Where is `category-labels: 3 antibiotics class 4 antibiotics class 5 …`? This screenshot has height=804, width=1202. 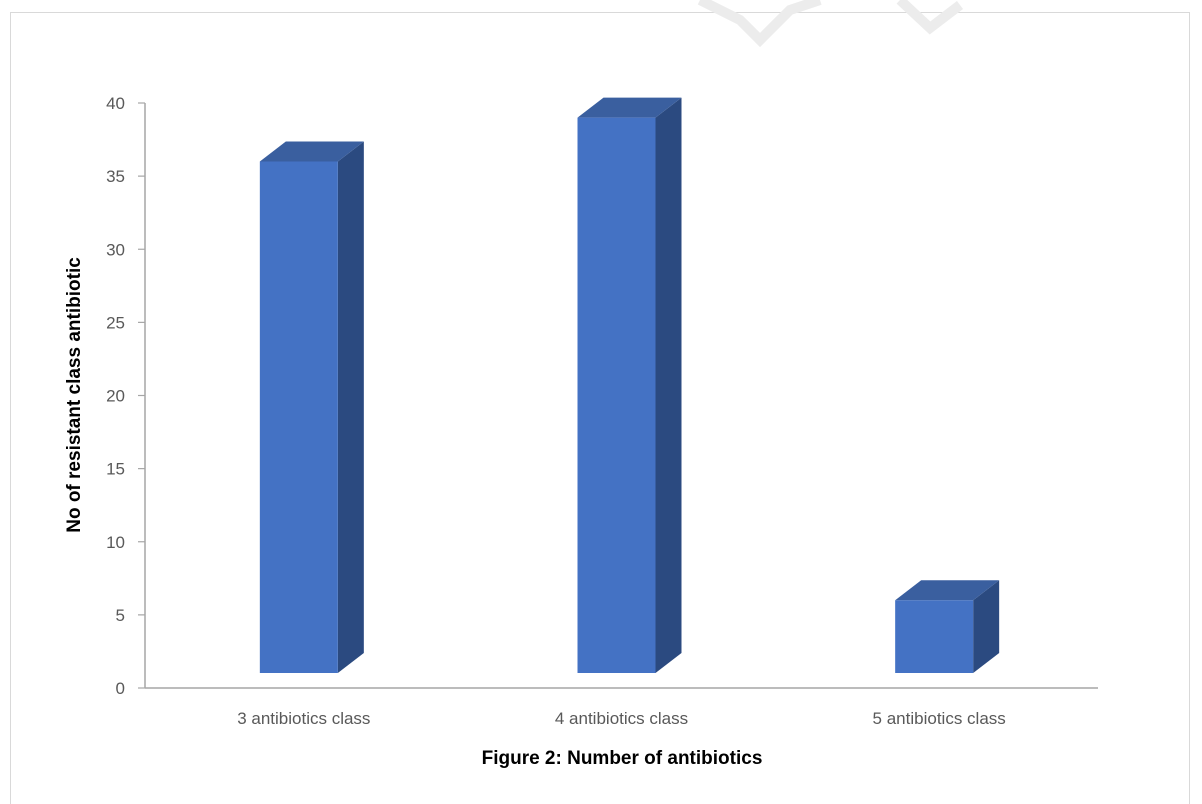 category-labels: 3 antibiotics class 4 antibiotics class 5 … is located at coordinates (621, 718).